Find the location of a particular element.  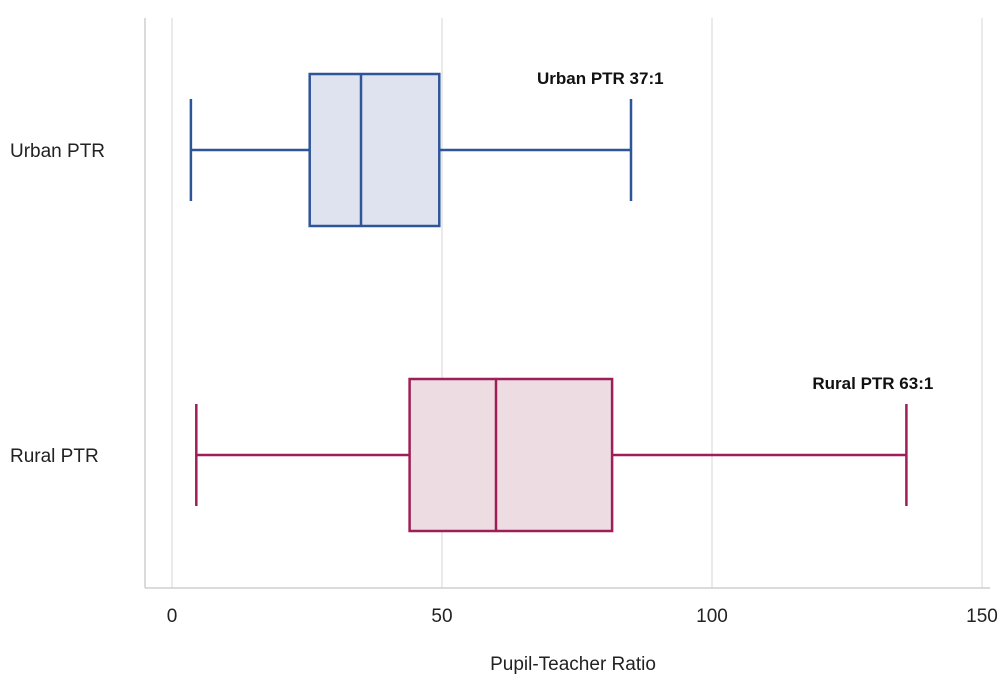

x-tick-label-150: 150 is located at coordinates (982, 616).